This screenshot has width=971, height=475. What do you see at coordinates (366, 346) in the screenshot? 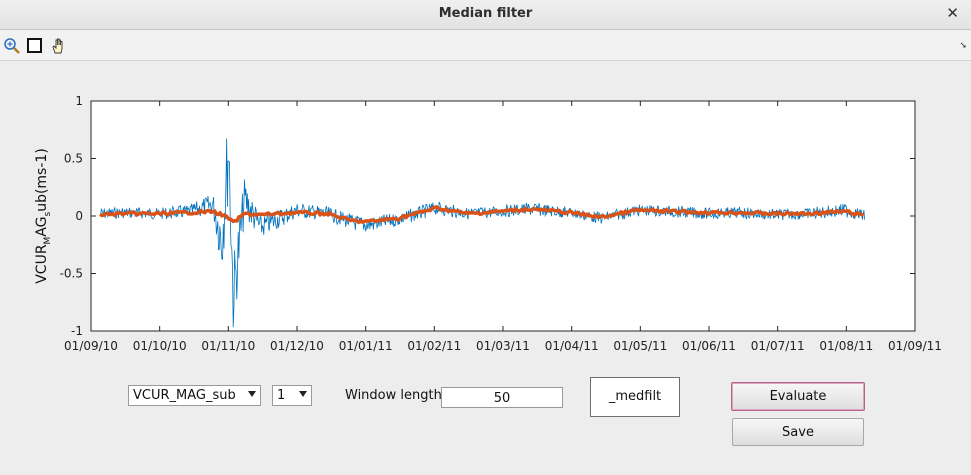
I see `x-tick-label: 01/01/11` at bounding box center [366, 346].